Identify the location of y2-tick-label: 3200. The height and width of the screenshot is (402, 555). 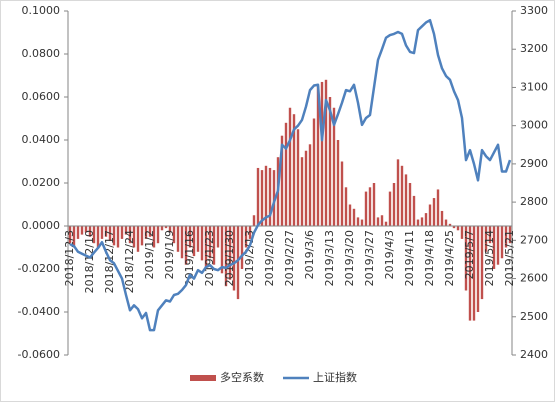
(534, 48).